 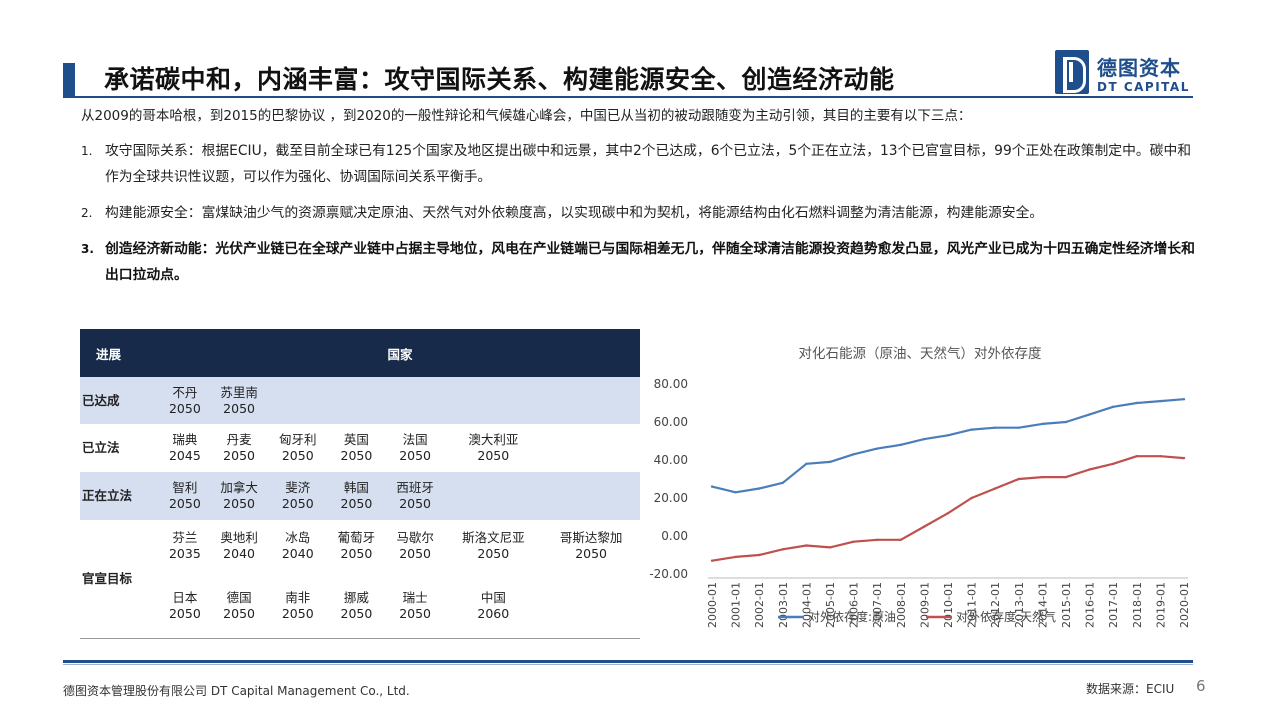 What do you see at coordinates (120, 579) in the screenshot?
I see `row-label: 官宣目标` at bounding box center [120, 579].